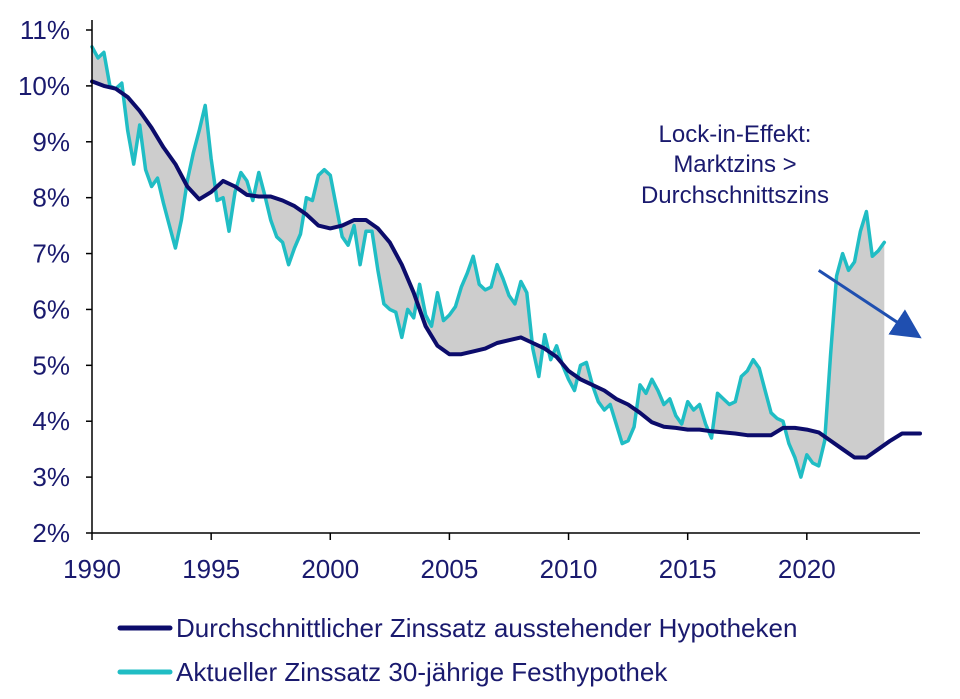 The width and height of the screenshot is (960, 699). What do you see at coordinates (51, 142) in the screenshot?
I see `y-tick-label: 9%` at bounding box center [51, 142].